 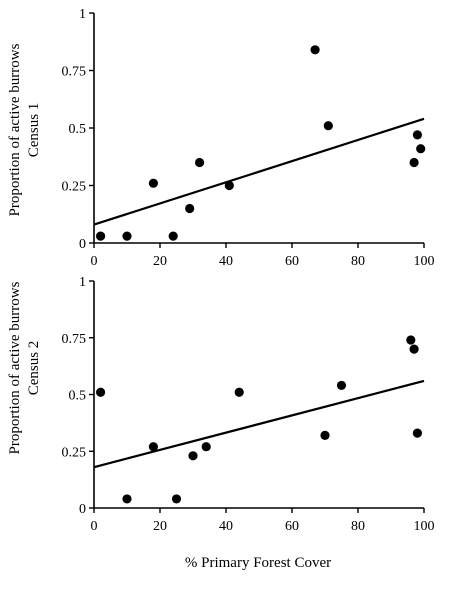 I want to click on x-axis-title: % Primary Forest Cover, so click(x=258, y=563).